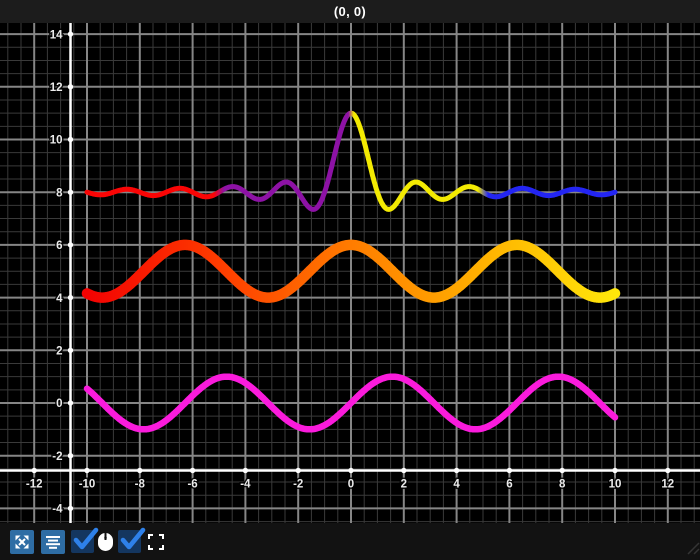  I want to click on curve-sinc, so click(351, 161).